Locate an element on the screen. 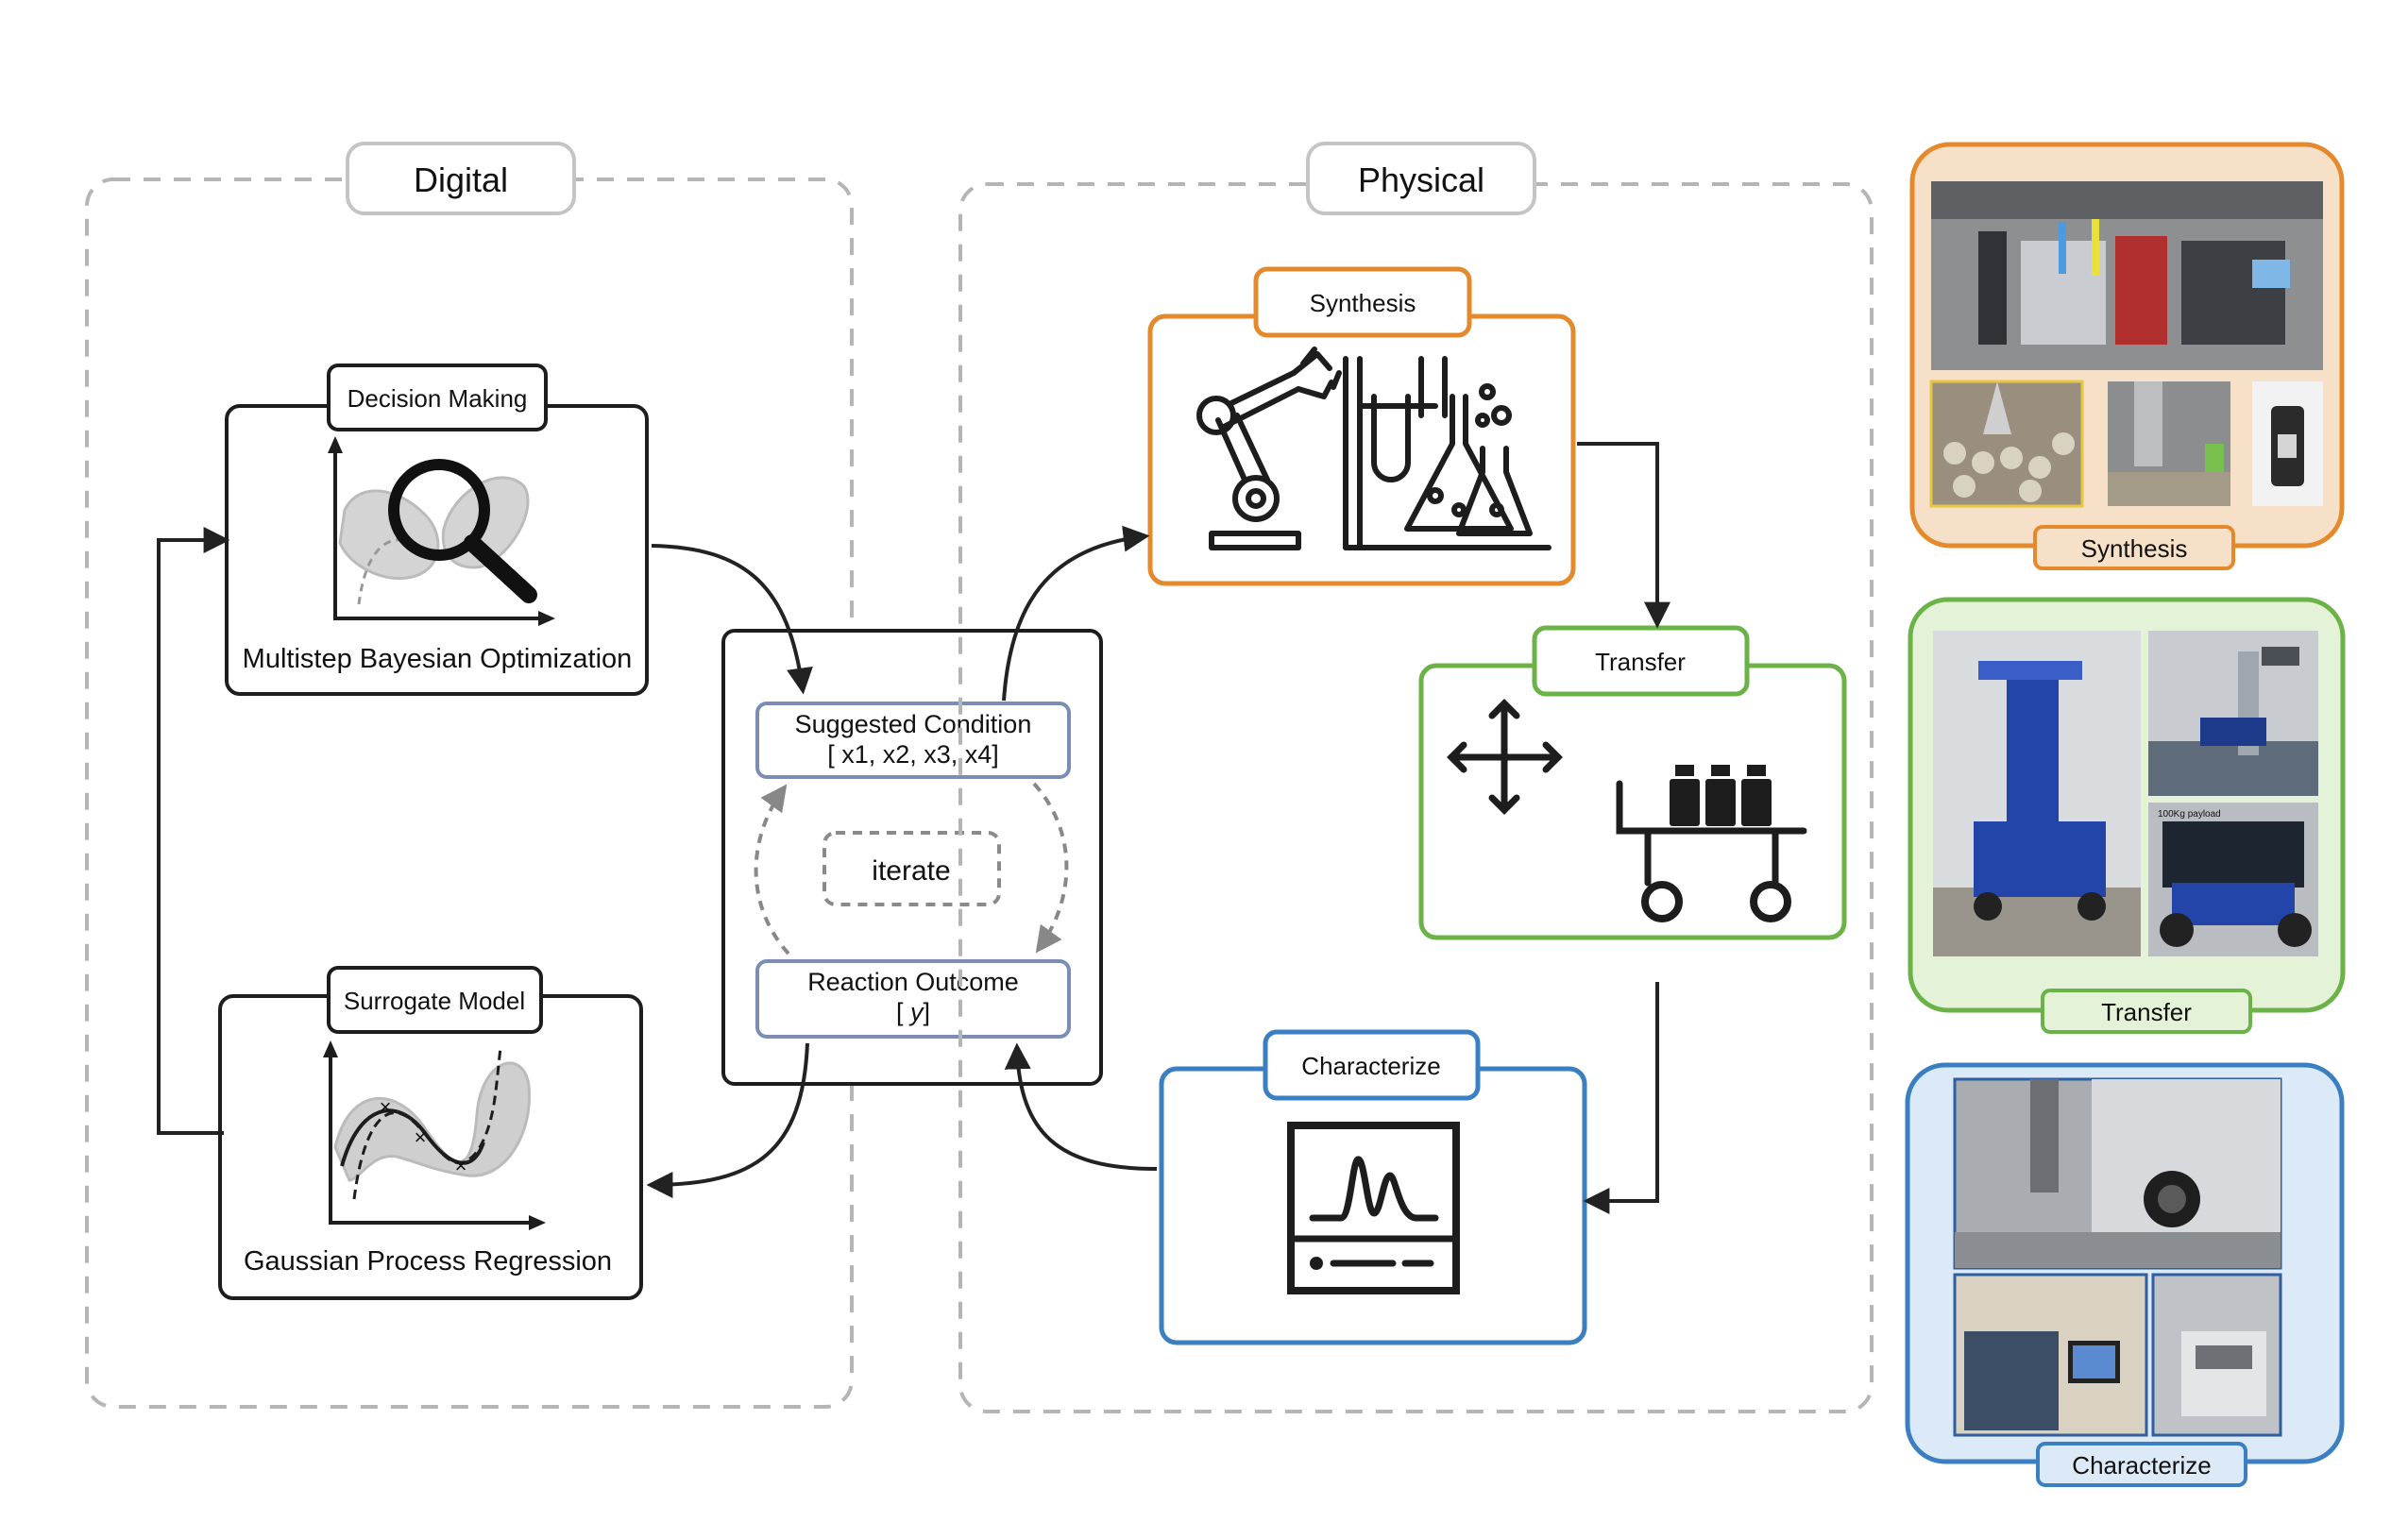  suggested-condition-title: Suggested Condition is located at coordinates (913, 724).